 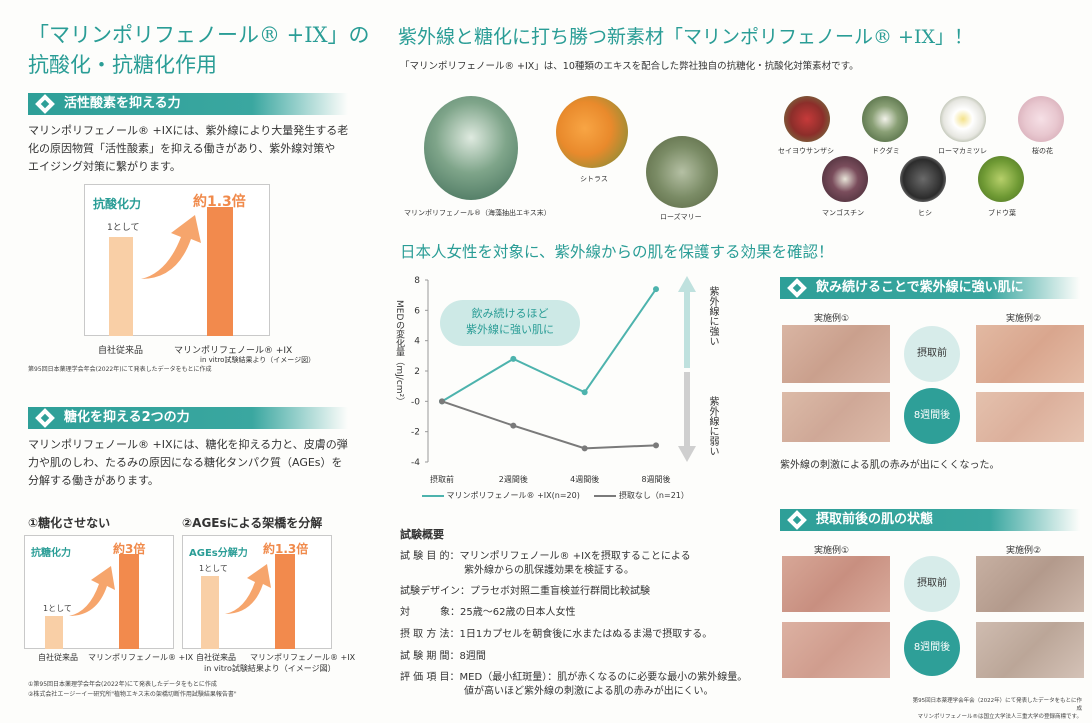 I want to click on sub-heading-1: ①糖化させない, so click(x=69, y=523).